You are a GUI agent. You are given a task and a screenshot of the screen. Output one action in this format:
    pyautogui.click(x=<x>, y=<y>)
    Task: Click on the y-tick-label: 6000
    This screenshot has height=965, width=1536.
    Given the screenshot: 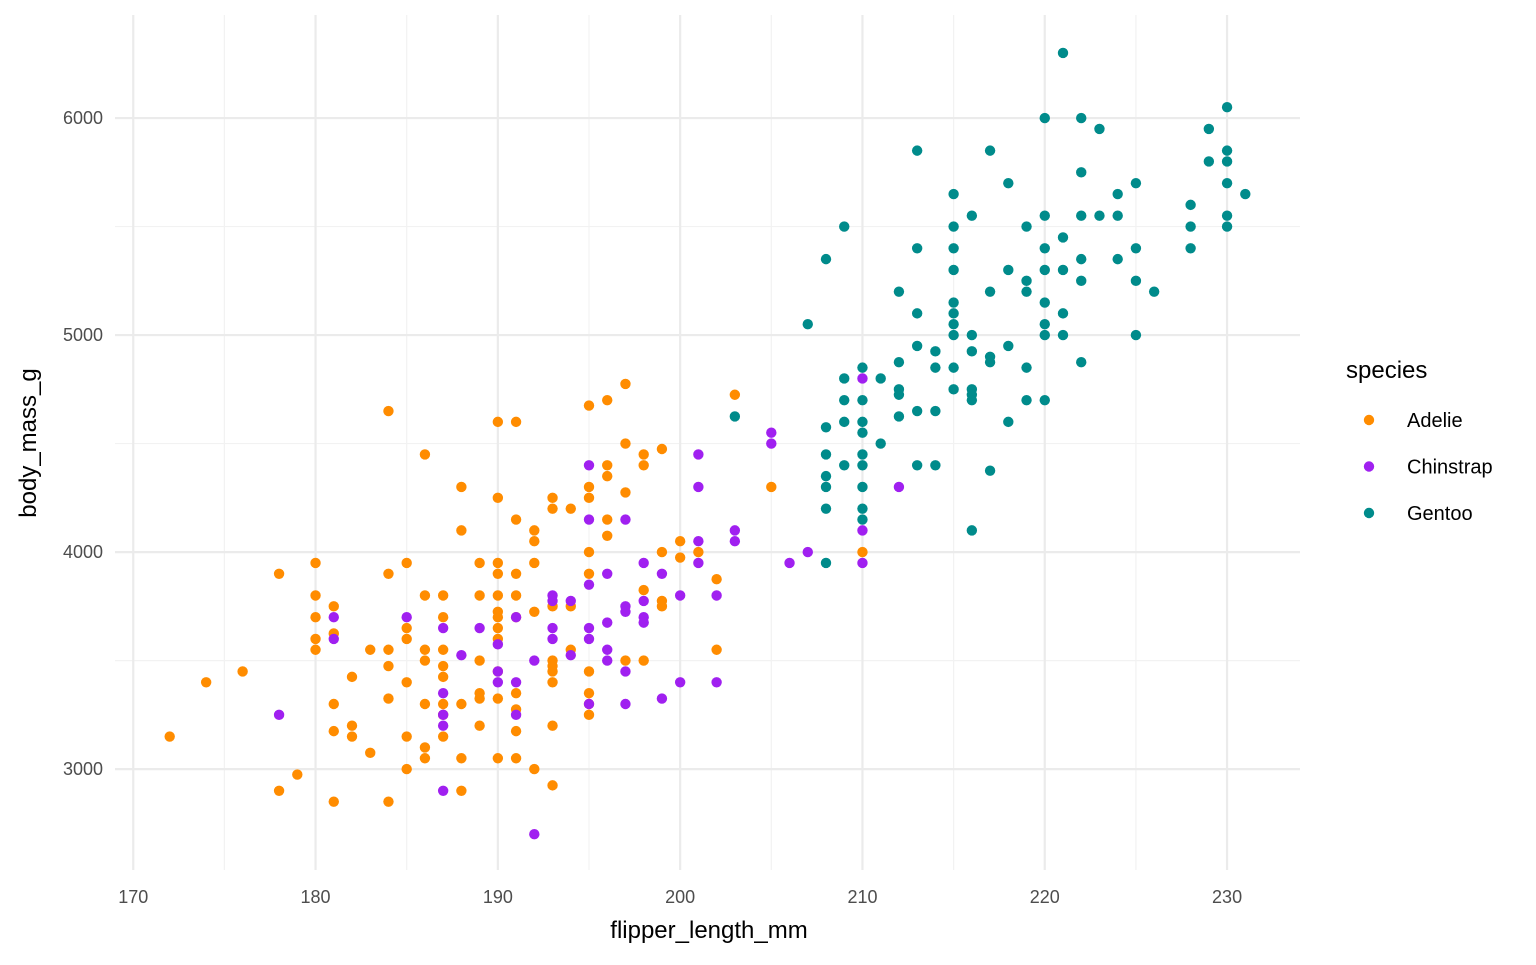 What is the action you would take?
    pyautogui.click(x=83, y=118)
    